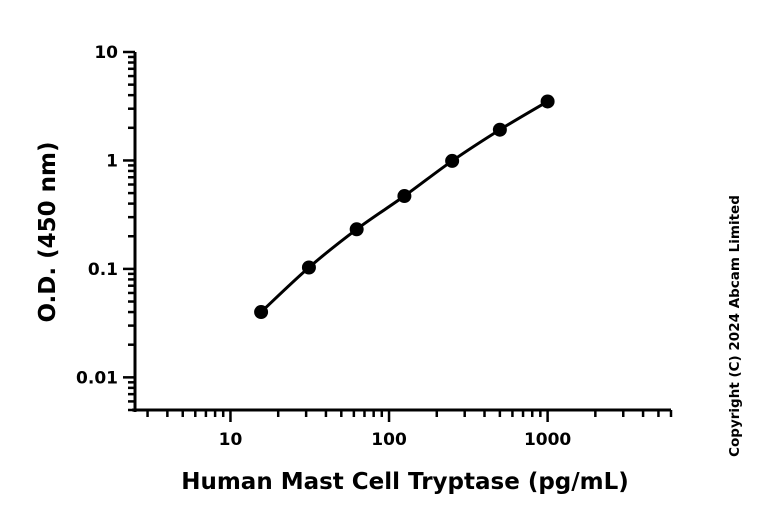 The height and width of the screenshot is (518, 768). What do you see at coordinates (106, 227) in the screenshot?
I see `y-axis: 0.01 0.1 1 10` at bounding box center [106, 227].